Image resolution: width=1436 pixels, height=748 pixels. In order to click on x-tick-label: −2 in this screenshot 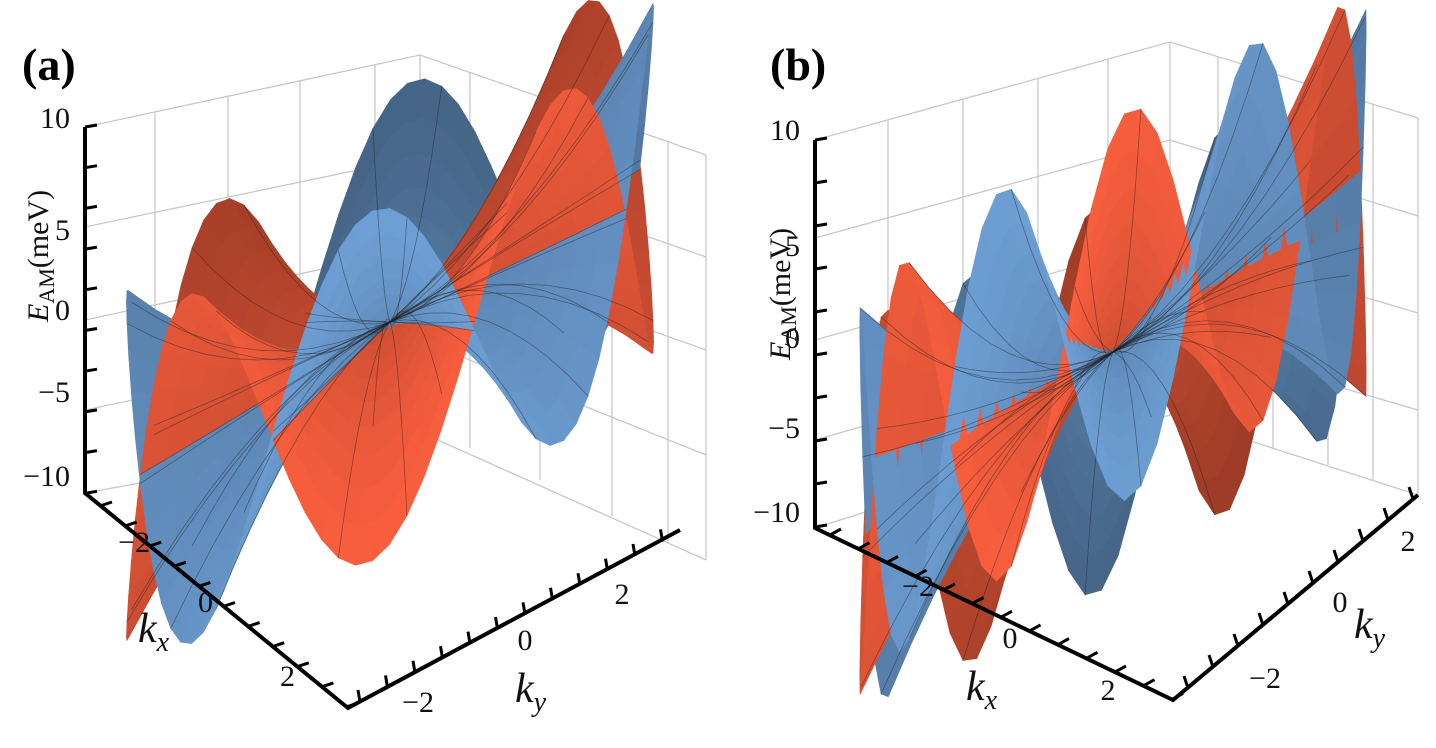, I will do `click(918, 586)`.